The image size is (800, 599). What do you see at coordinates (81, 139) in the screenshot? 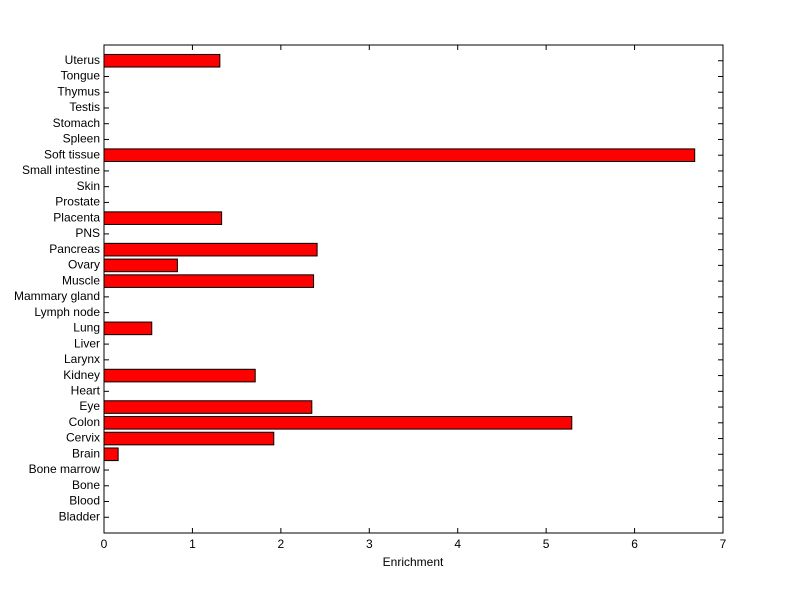
I see `y-tick-label: Spleen` at bounding box center [81, 139].